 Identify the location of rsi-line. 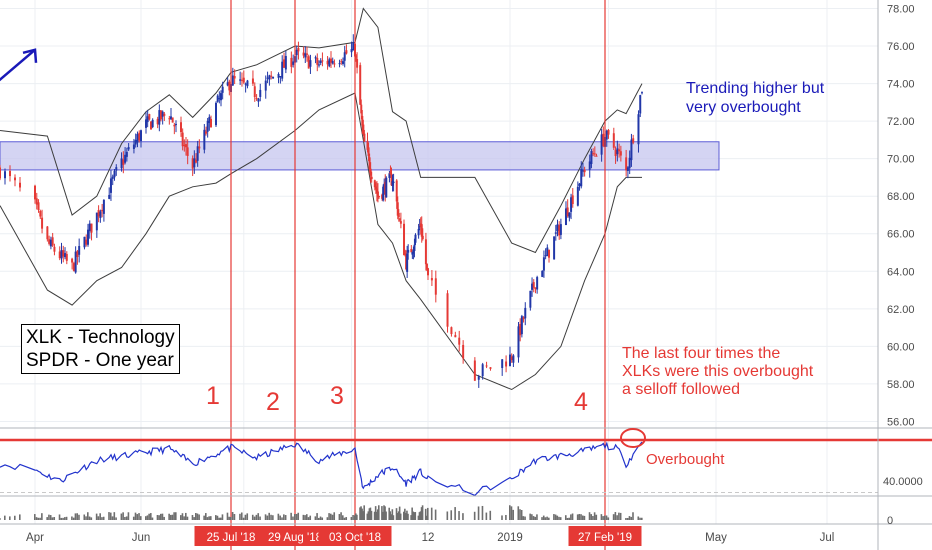
(321, 469).